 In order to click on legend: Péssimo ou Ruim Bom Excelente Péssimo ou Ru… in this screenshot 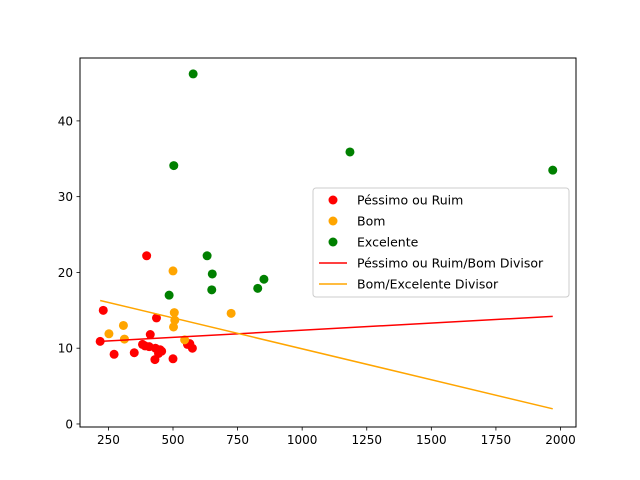, I will do `click(441, 242)`.